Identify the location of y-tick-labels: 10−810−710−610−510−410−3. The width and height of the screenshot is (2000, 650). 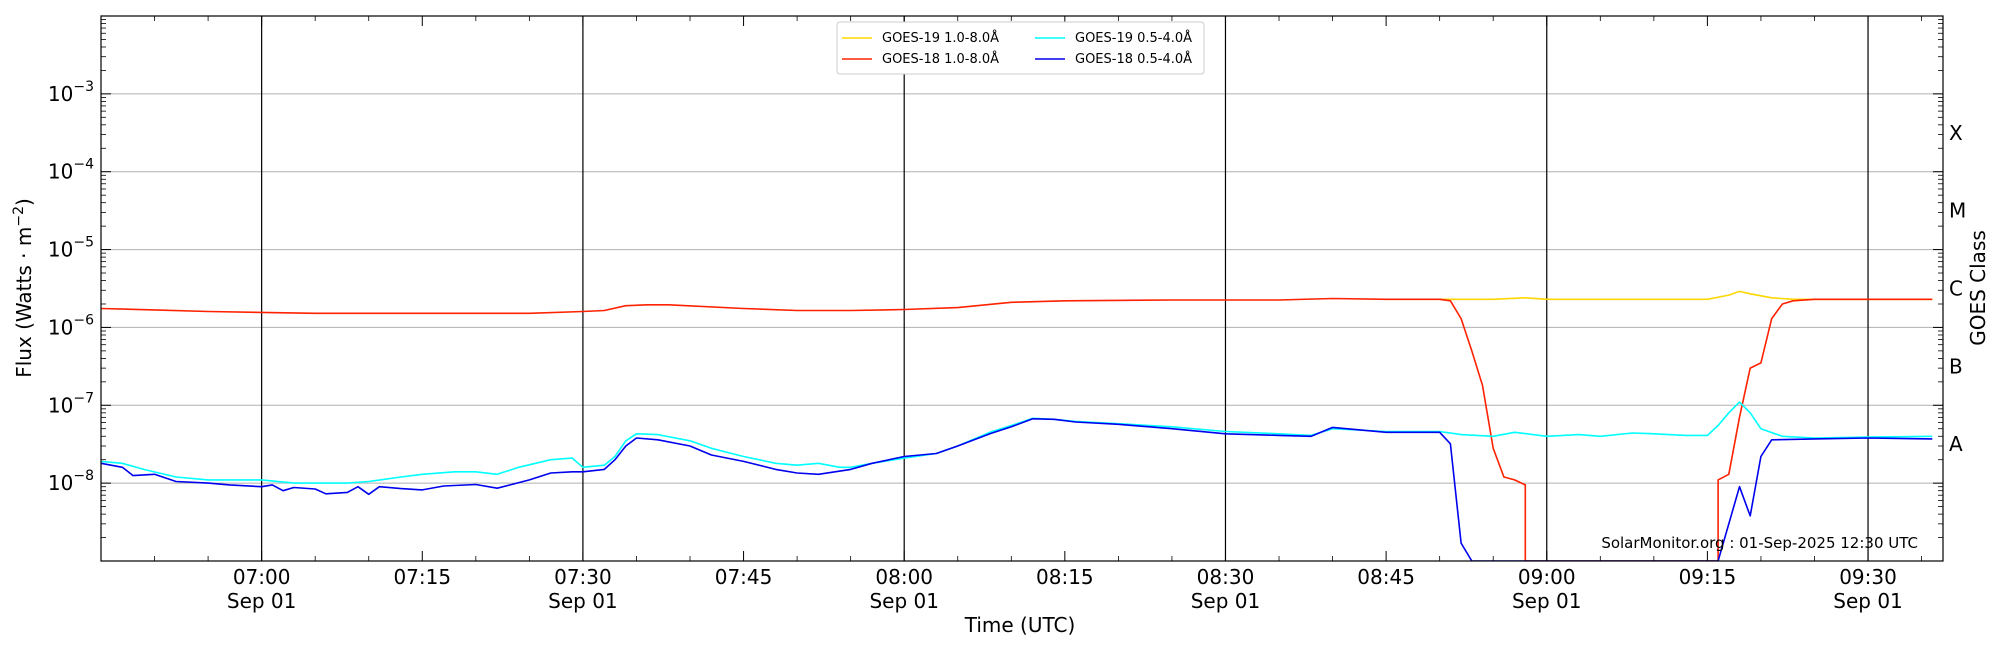
(71, 287).